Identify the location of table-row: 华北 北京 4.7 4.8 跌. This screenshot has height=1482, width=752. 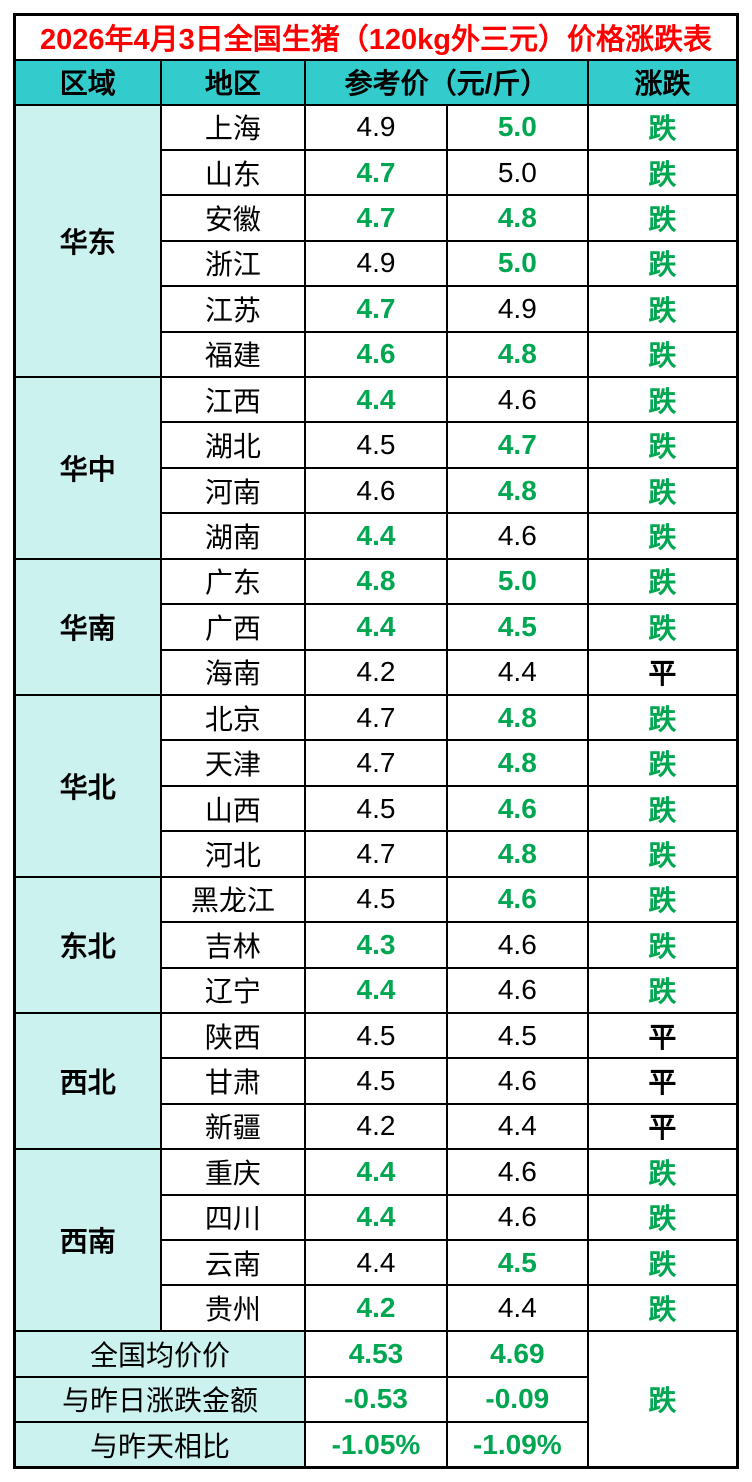
(376, 785).